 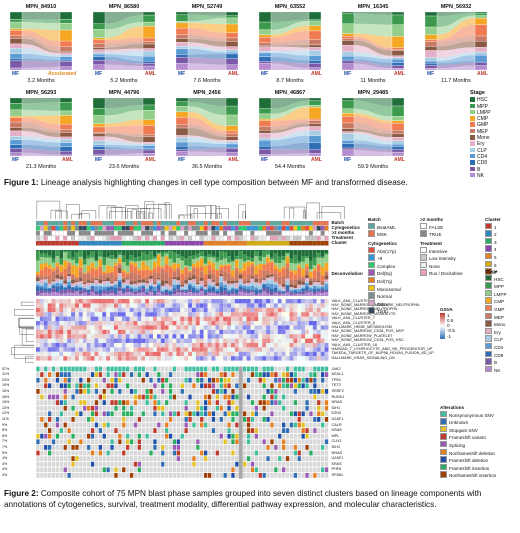 What do you see at coordinates (488, 293) in the screenshot?
I see `legend-swatch` at bounding box center [488, 293].